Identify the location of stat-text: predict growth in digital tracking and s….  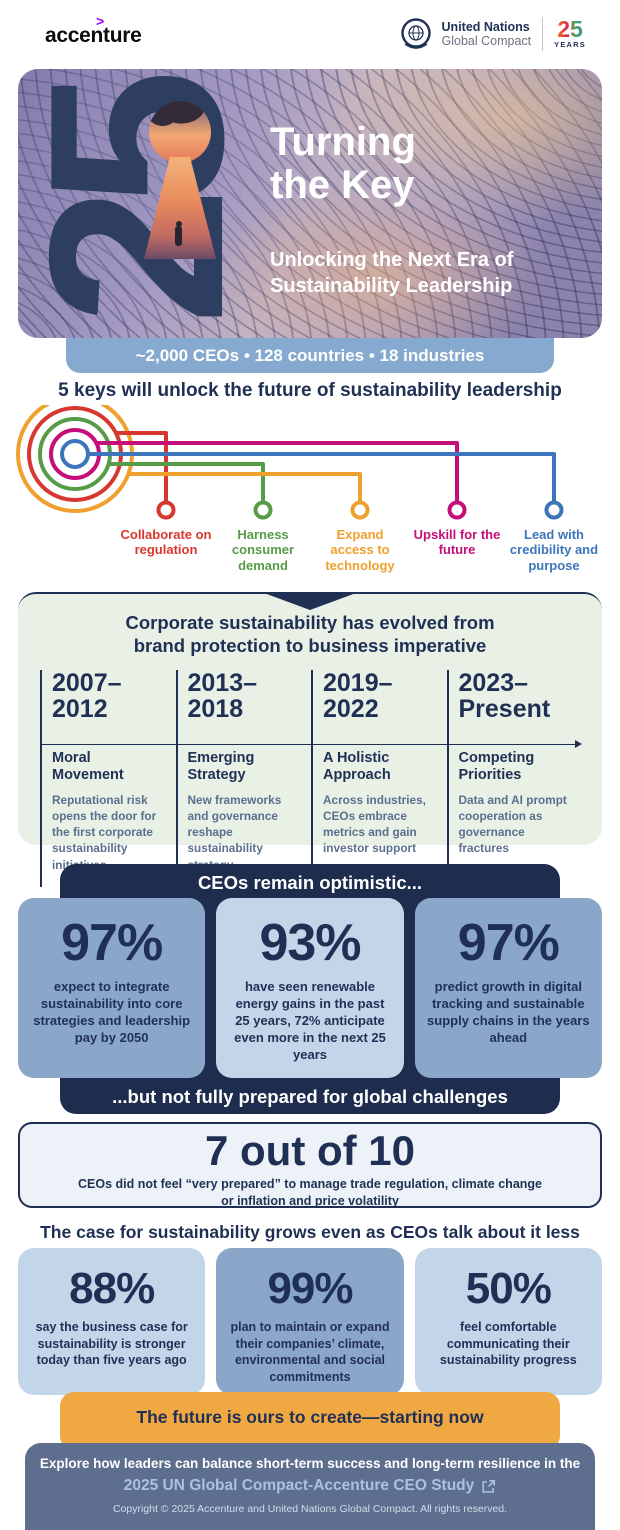
(508, 1012).